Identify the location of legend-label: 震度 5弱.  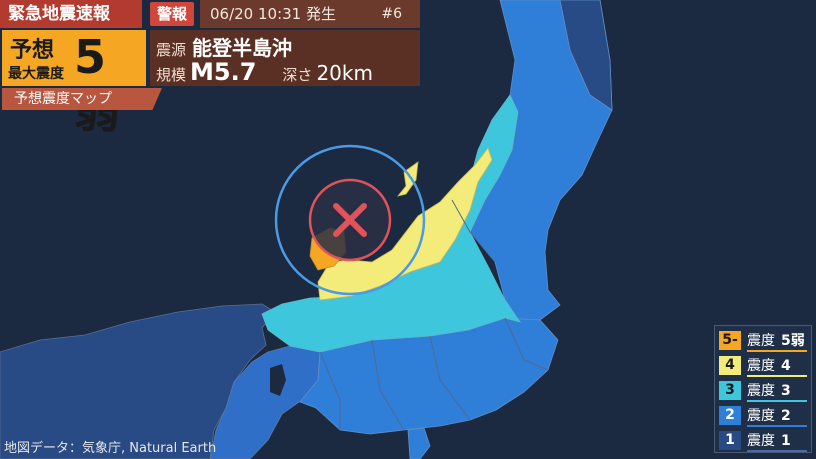
(776, 341).